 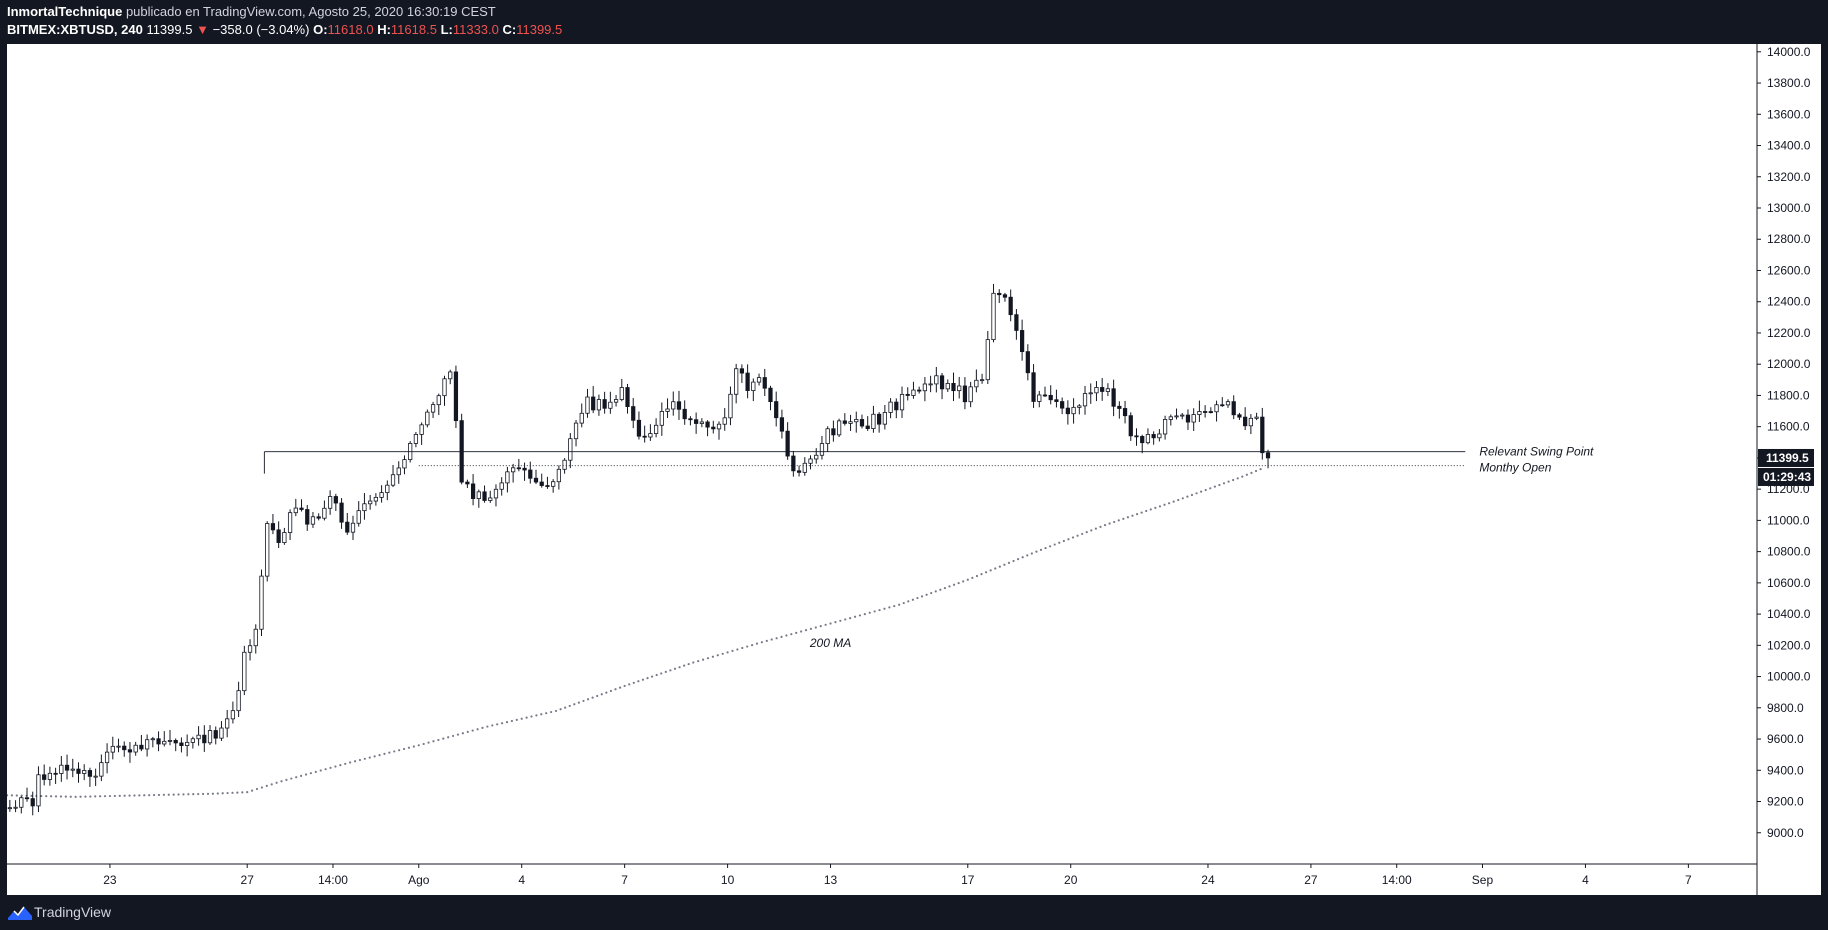 I want to click on annotations: 200 MA, so click(x=830, y=643).